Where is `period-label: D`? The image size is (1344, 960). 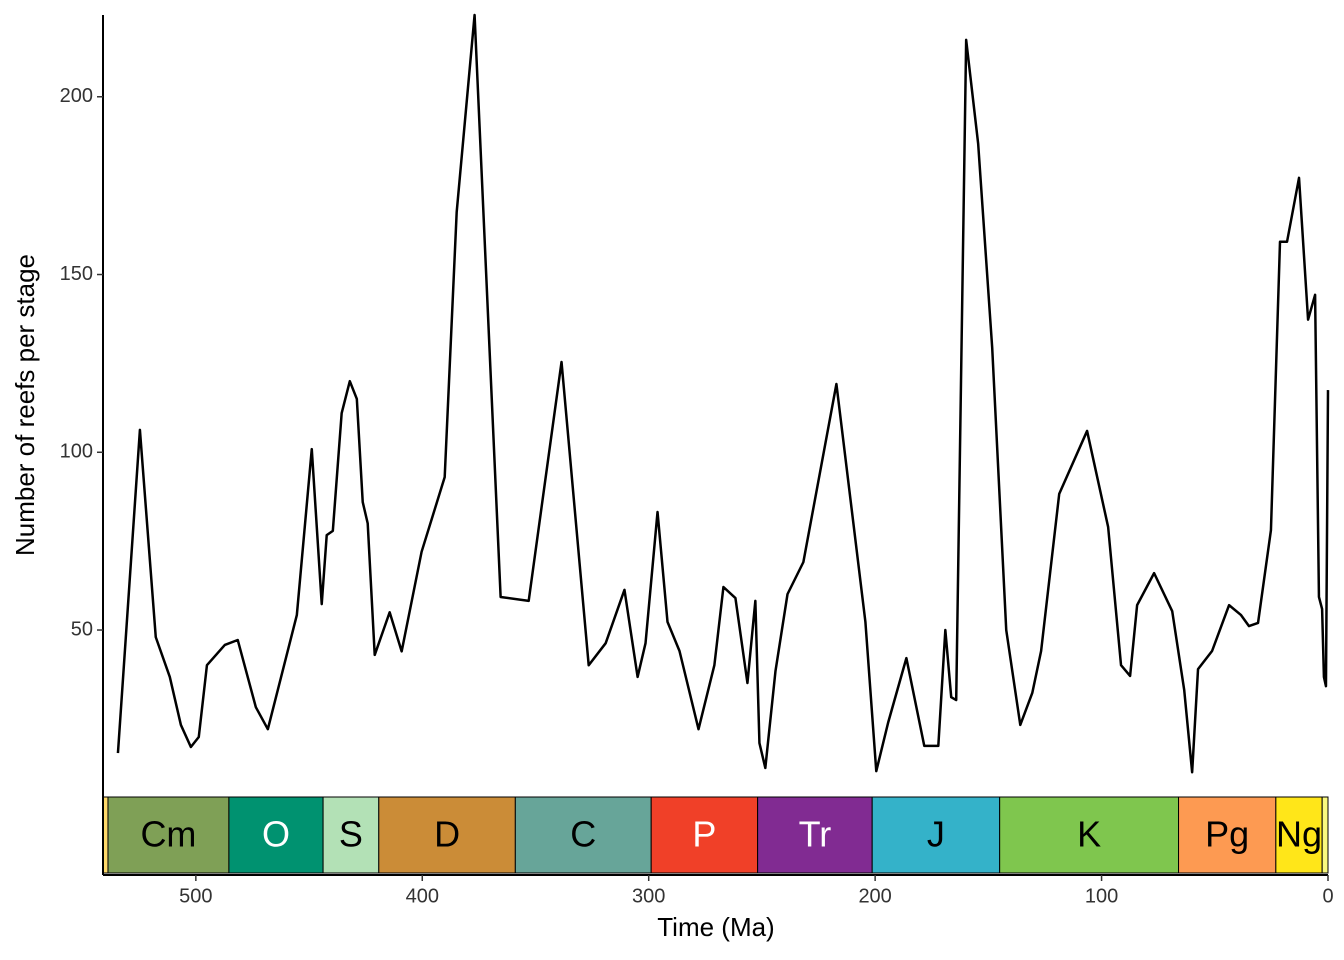
period-label: D is located at coordinates (447, 834).